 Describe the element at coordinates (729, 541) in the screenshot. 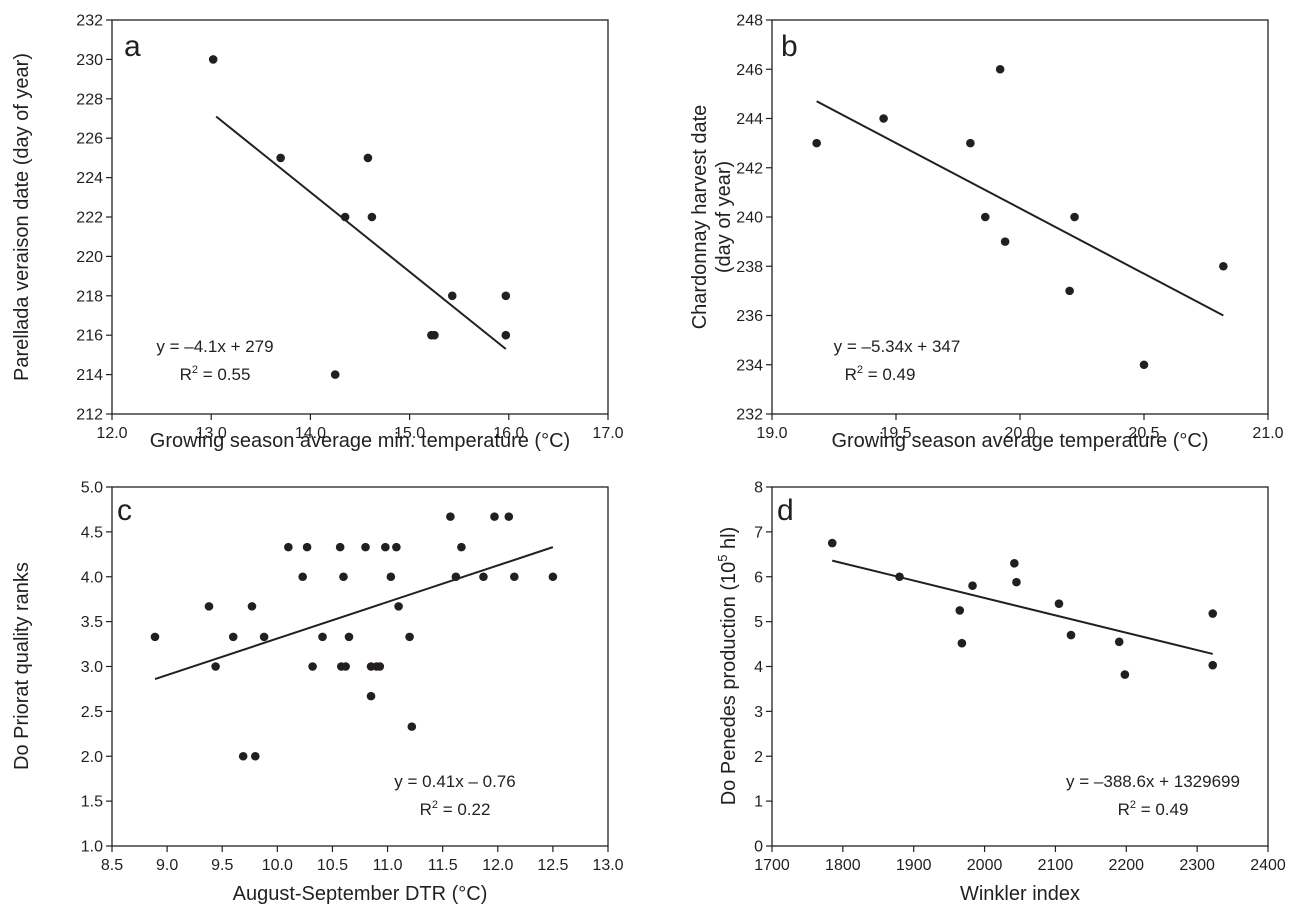

I see `y-axis-title-unit: hl)` at that location.